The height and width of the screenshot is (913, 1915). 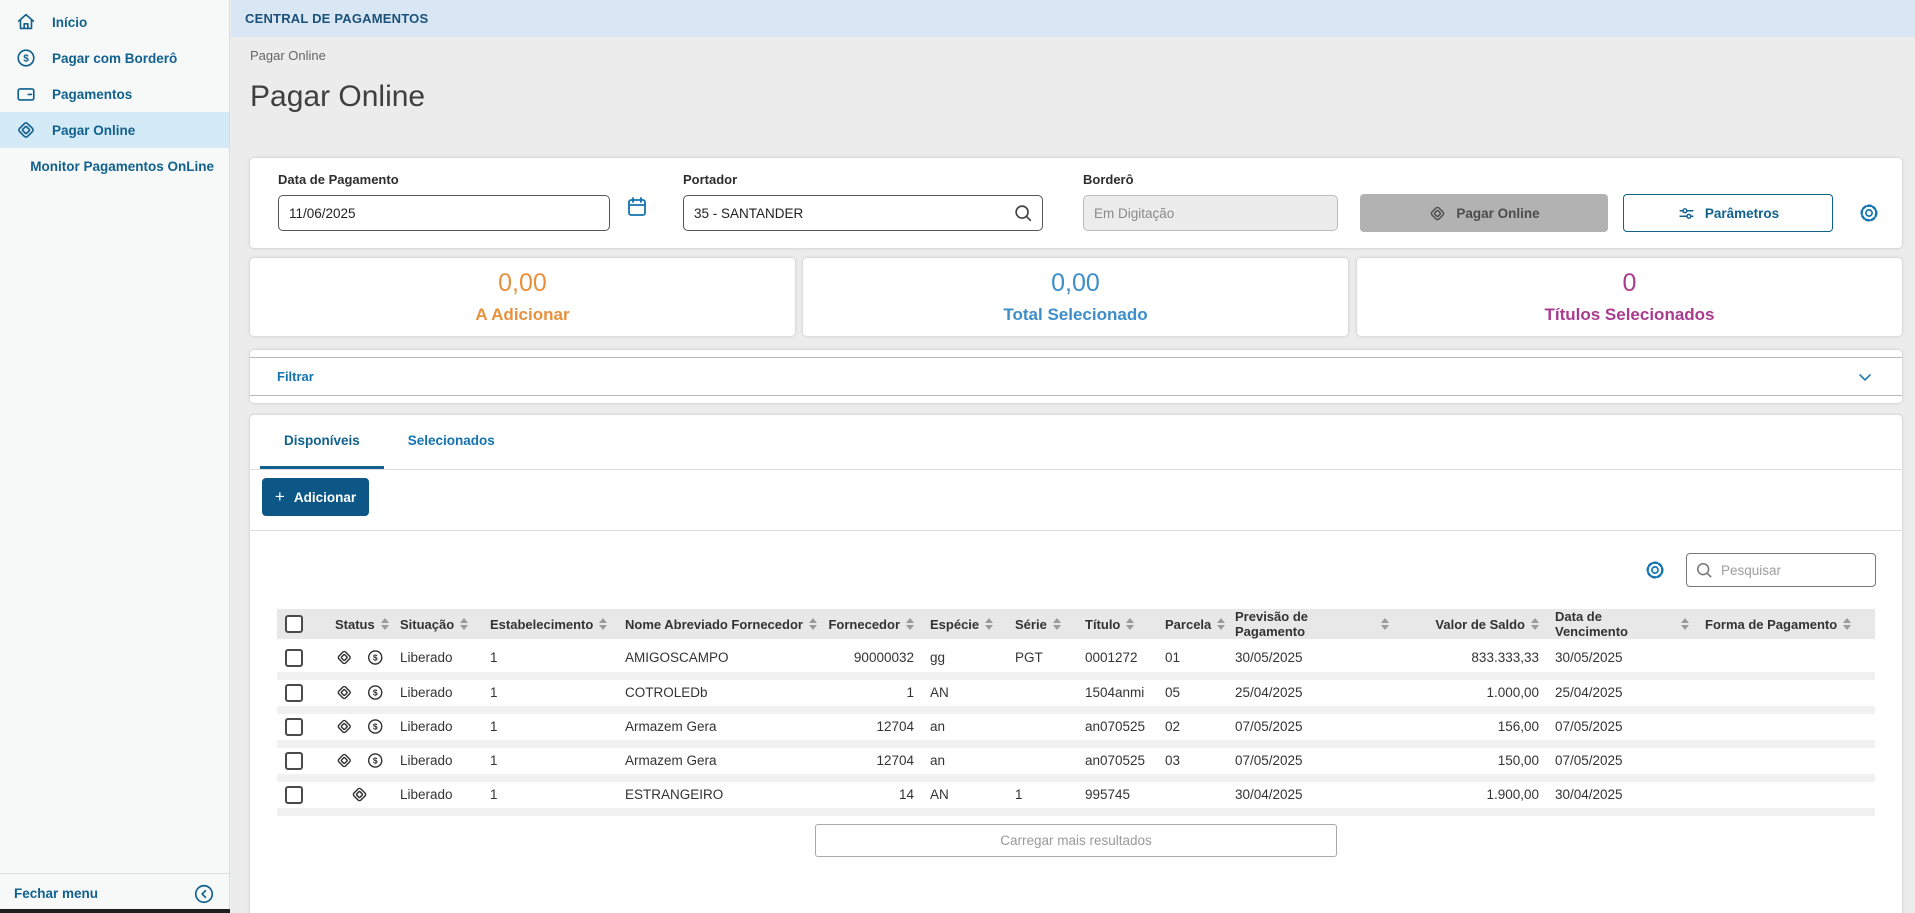 I want to click on gear-icon, so click(x=1869, y=213).